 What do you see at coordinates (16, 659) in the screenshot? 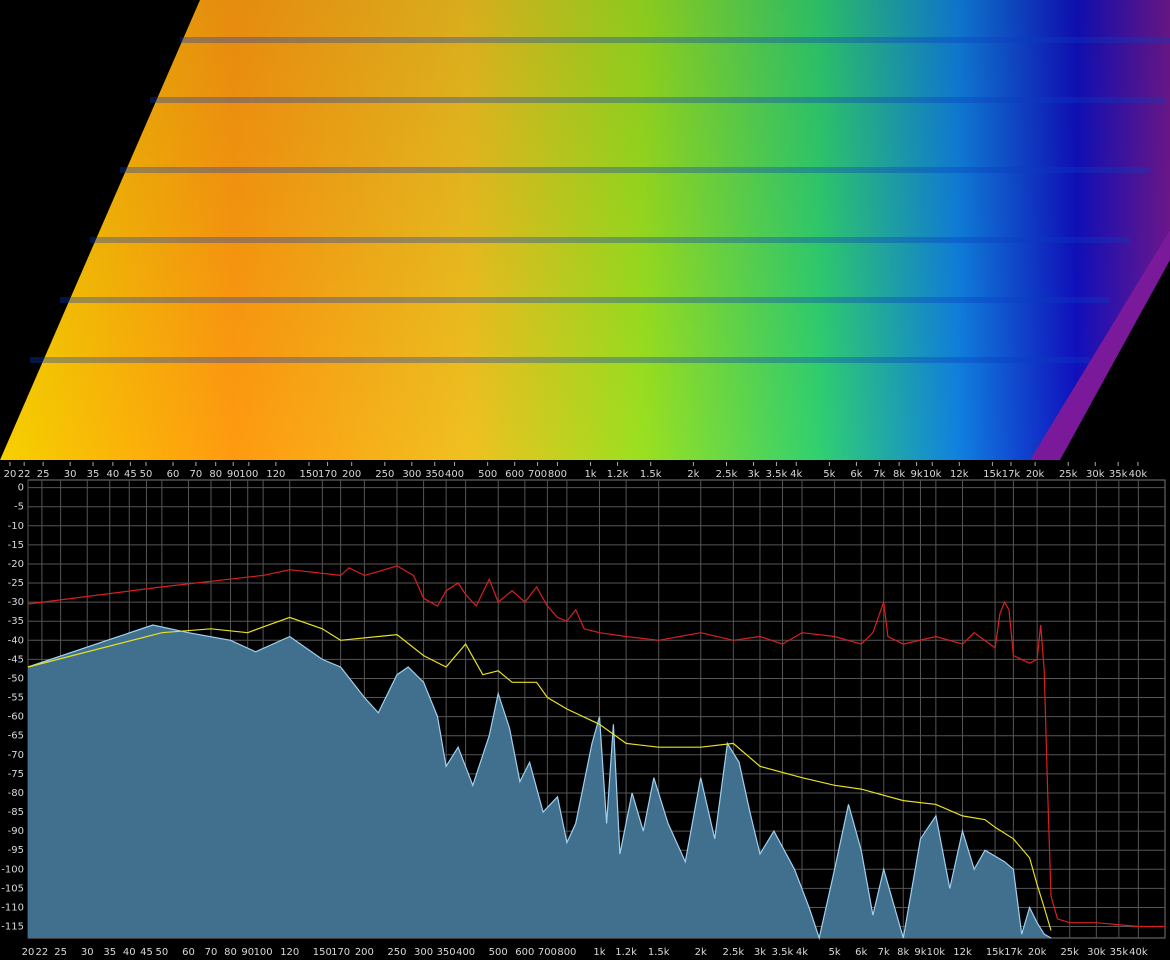
I see `y-tick-label: -45` at bounding box center [16, 659].